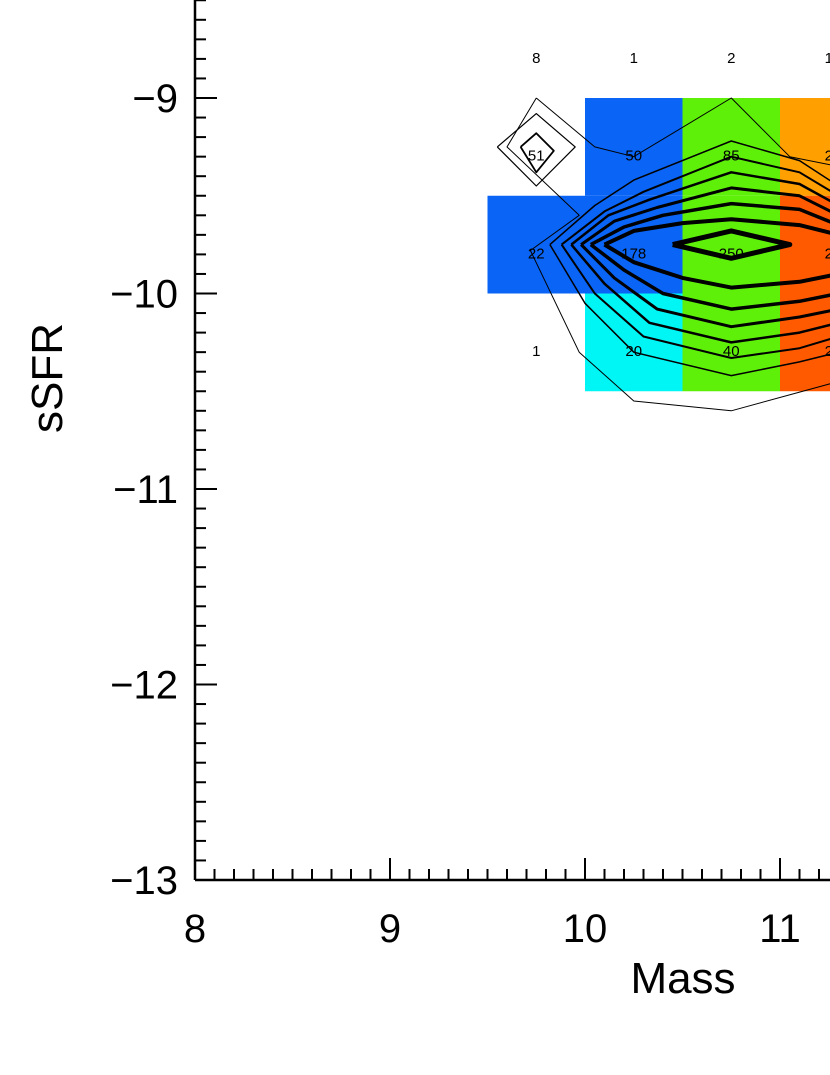 This screenshot has width=830, height=1075. I want to click on count-label-9: 178, so click(633, 253).